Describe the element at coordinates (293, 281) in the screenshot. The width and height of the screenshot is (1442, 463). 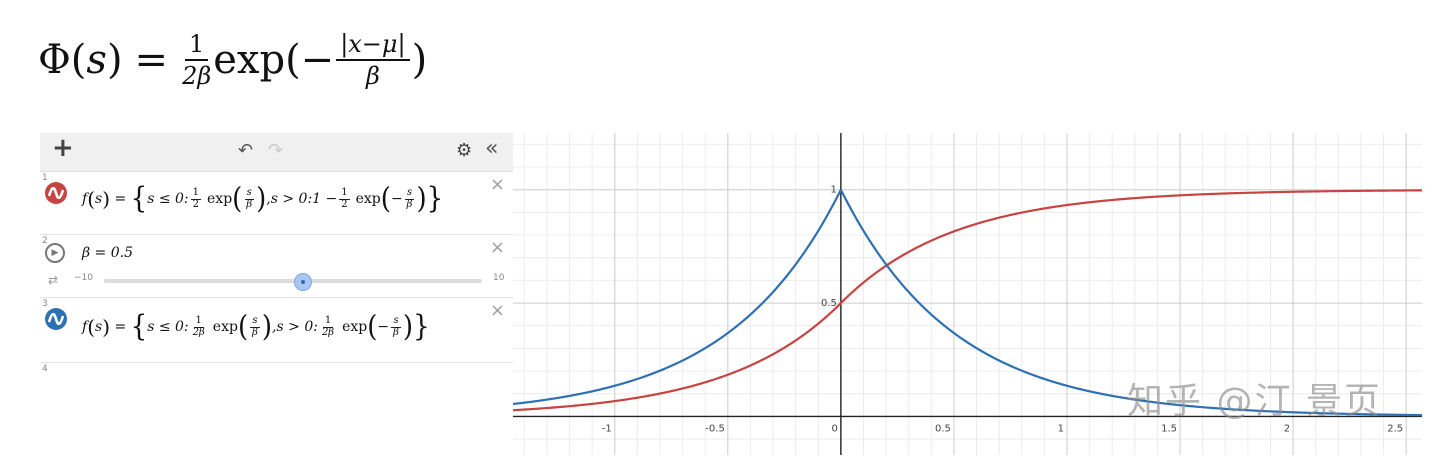
I see `beta-slider-track` at that location.